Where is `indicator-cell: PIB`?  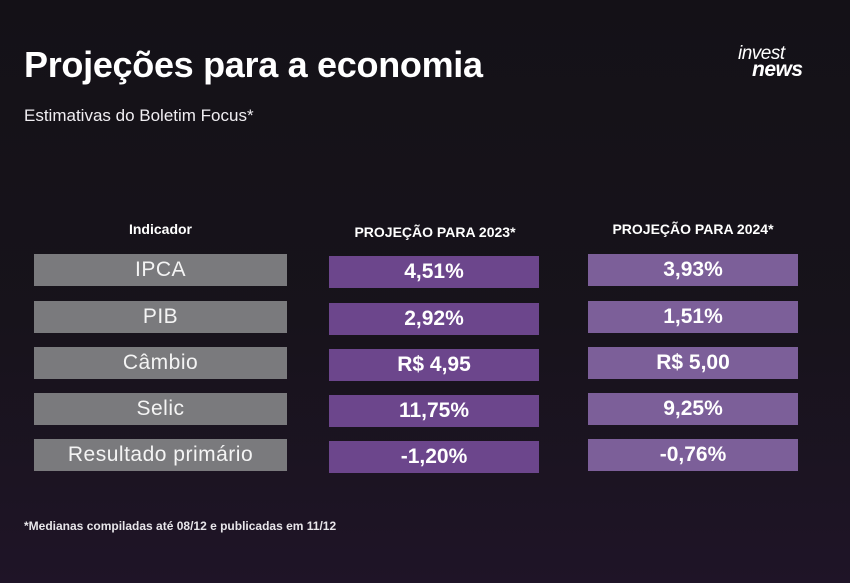
indicator-cell: PIB is located at coordinates (160, 317).